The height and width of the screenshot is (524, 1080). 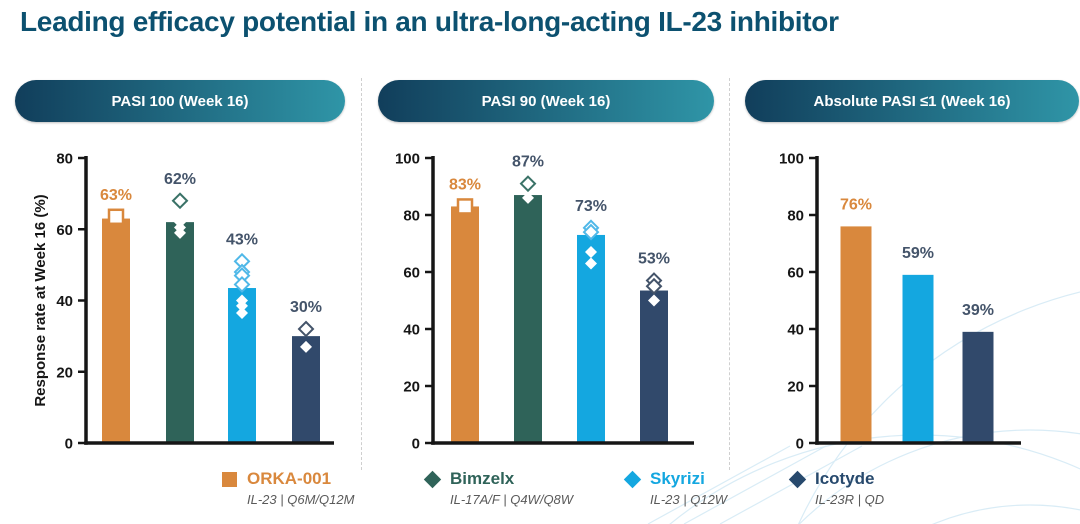 What do you see at coordinates (845, 478) in the screenshot?
I see `legend-name: Icotyde` at bounding box center [845, 478].